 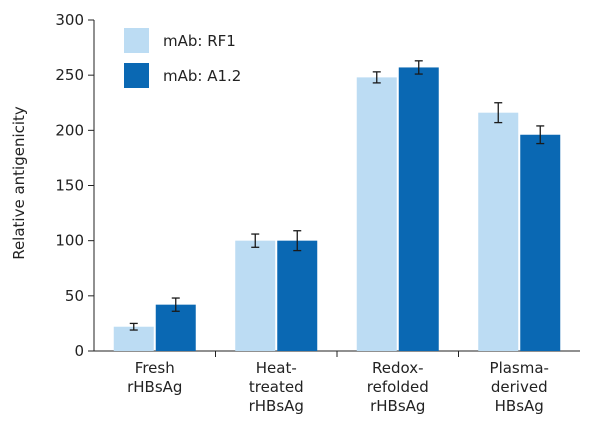 What do you see at coordinates (69, 130) in the screenshot?
I see `y-tick-label: 200` at bounding box center [69, 130].